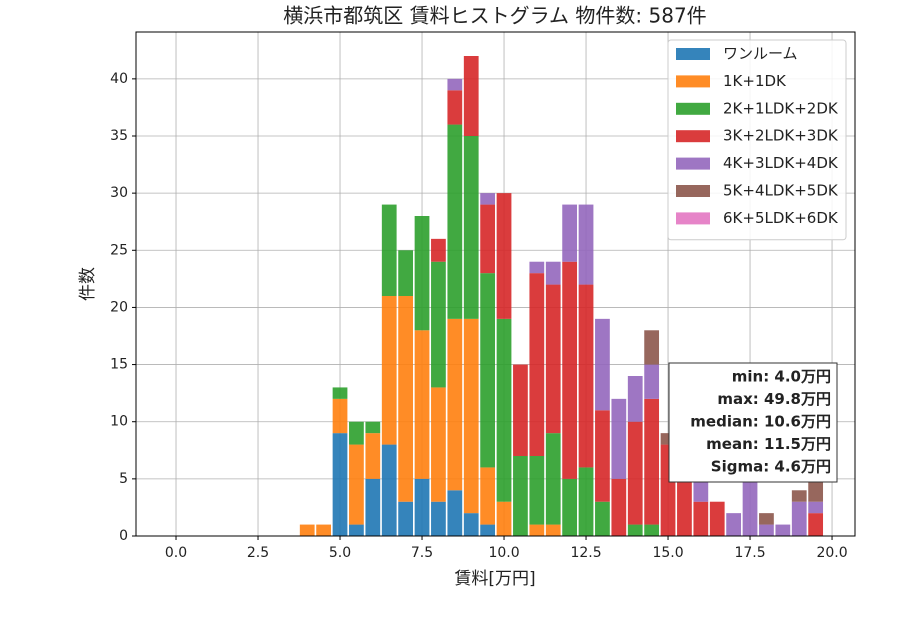 Image resolution: width=900 pixels, height=634 pixels. Describe the element at coordinates (119, 365) in the screenshot. I see `y-tick-label: 15` at that location.